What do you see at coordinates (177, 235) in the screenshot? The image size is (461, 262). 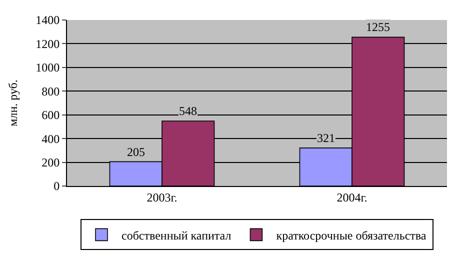 I see `legend-label: собственный капитал` at bounding box center [177, 235].